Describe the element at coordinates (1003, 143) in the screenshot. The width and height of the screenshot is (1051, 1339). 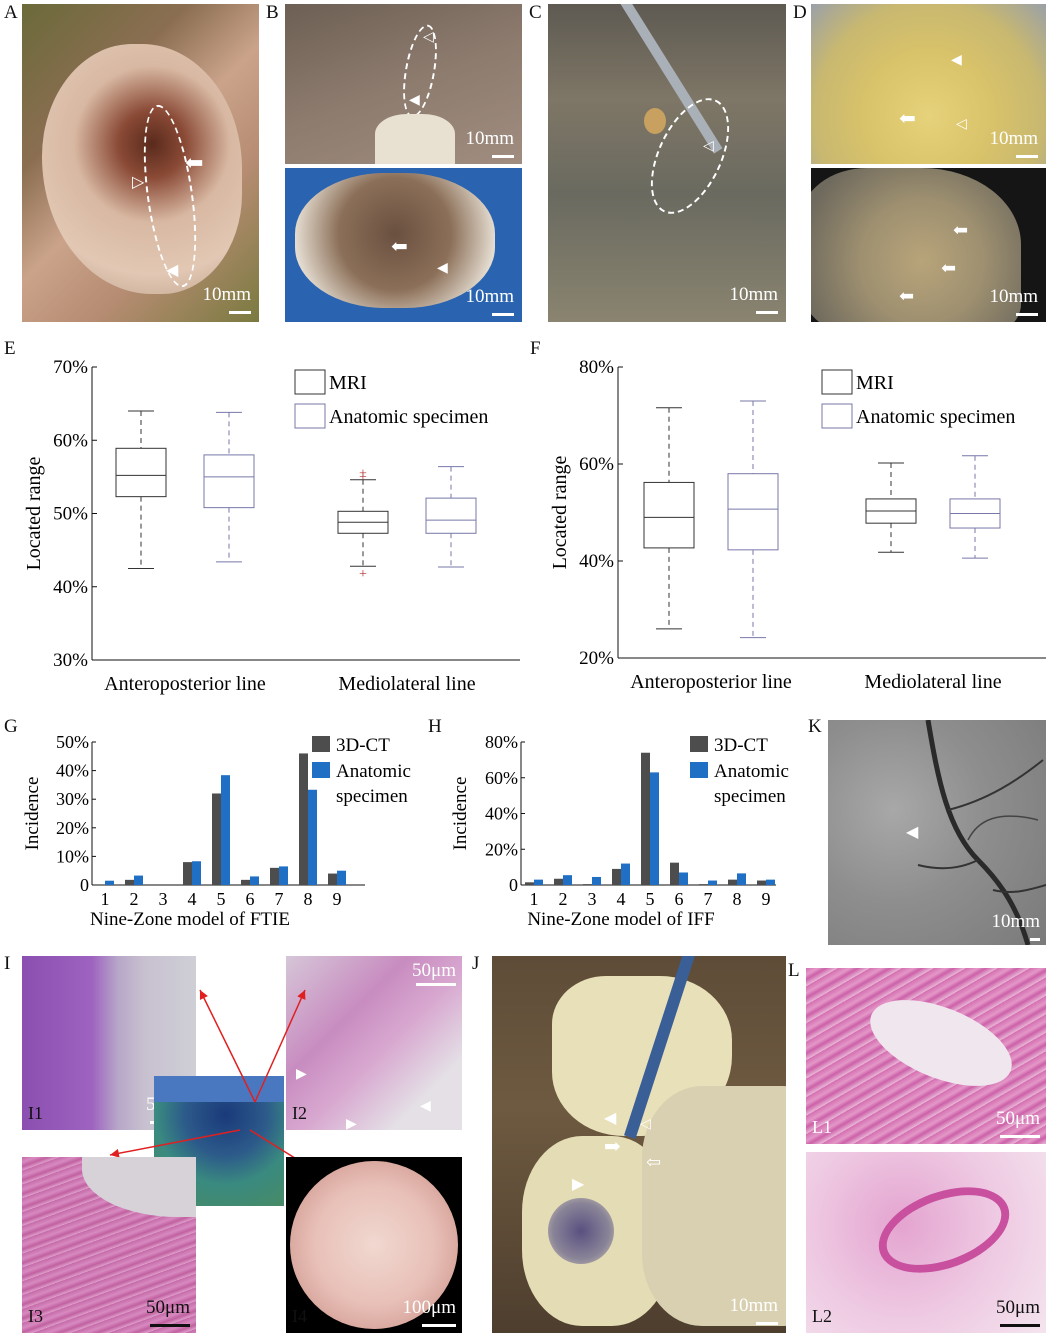
I see `scale-bar-d-top: 10mm` at that location.